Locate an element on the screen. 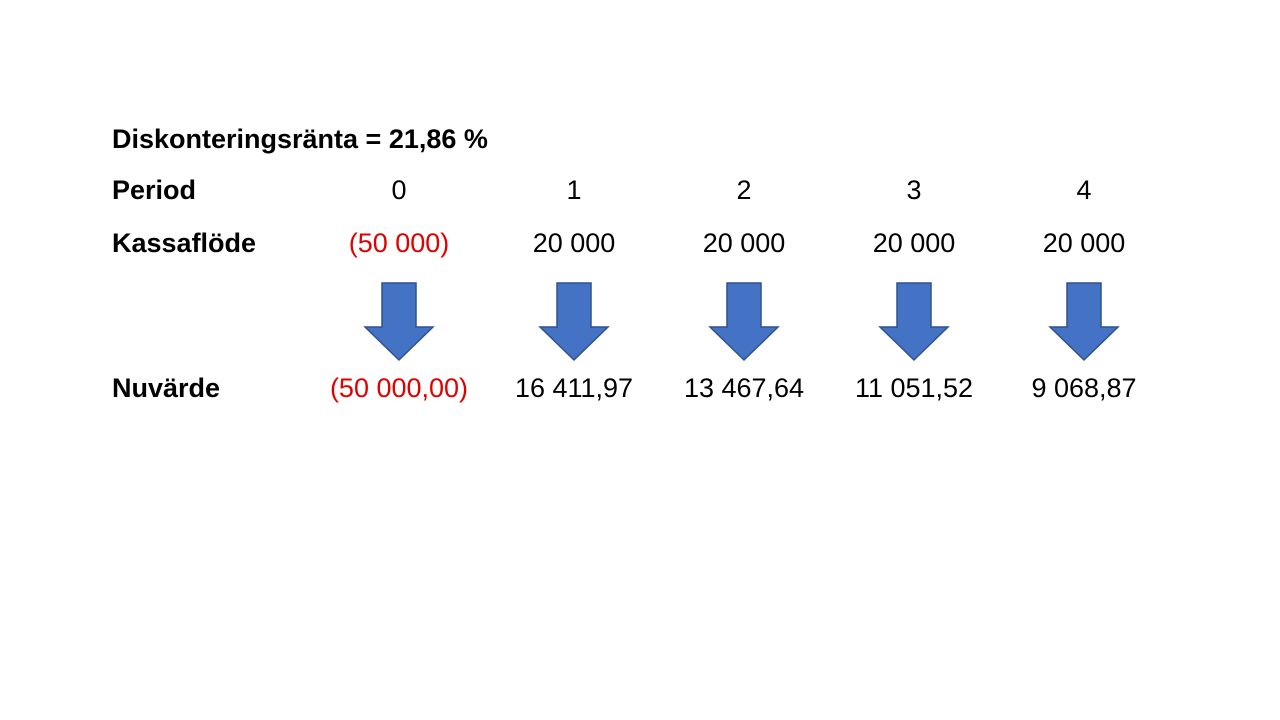 This screenshot has height=720, width=1280. period: 0 is located at coordinates (399, 190).